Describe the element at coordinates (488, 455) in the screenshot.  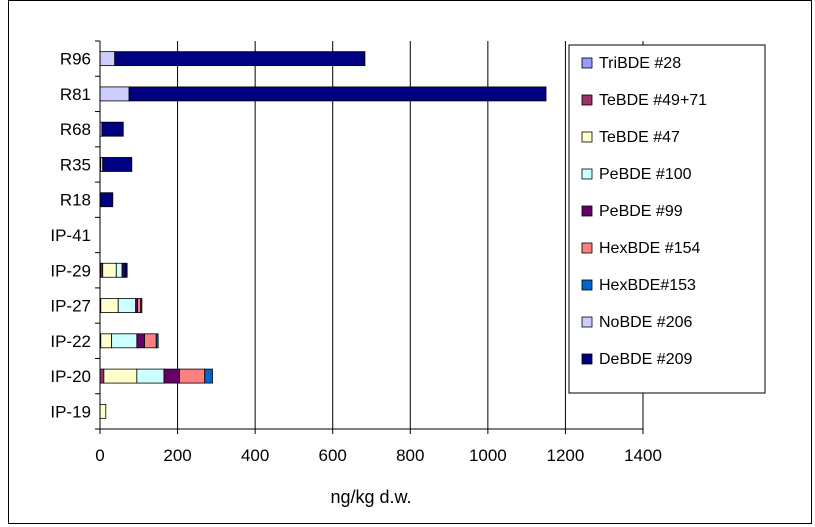
I see `x-tick-label-1000: 1000` at that location.